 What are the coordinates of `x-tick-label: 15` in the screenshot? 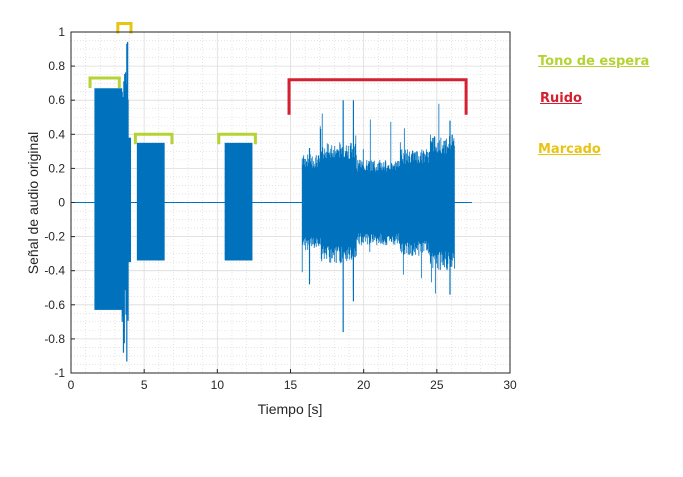 It's located at (291, 385).